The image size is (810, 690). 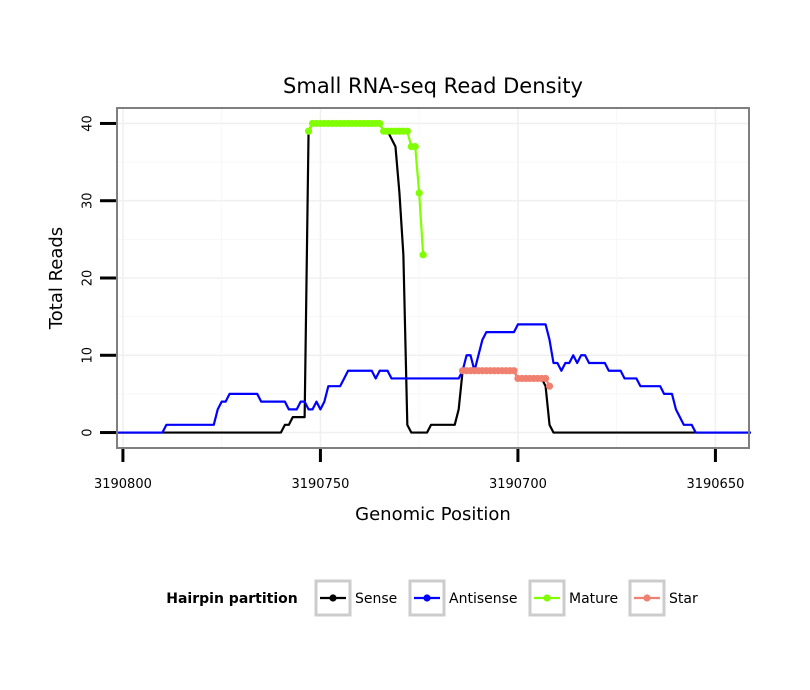 What do you see at coordinates (376, 599) in the screenshot?
I see `legend-label: Sense` at bounding box center [376, 599].